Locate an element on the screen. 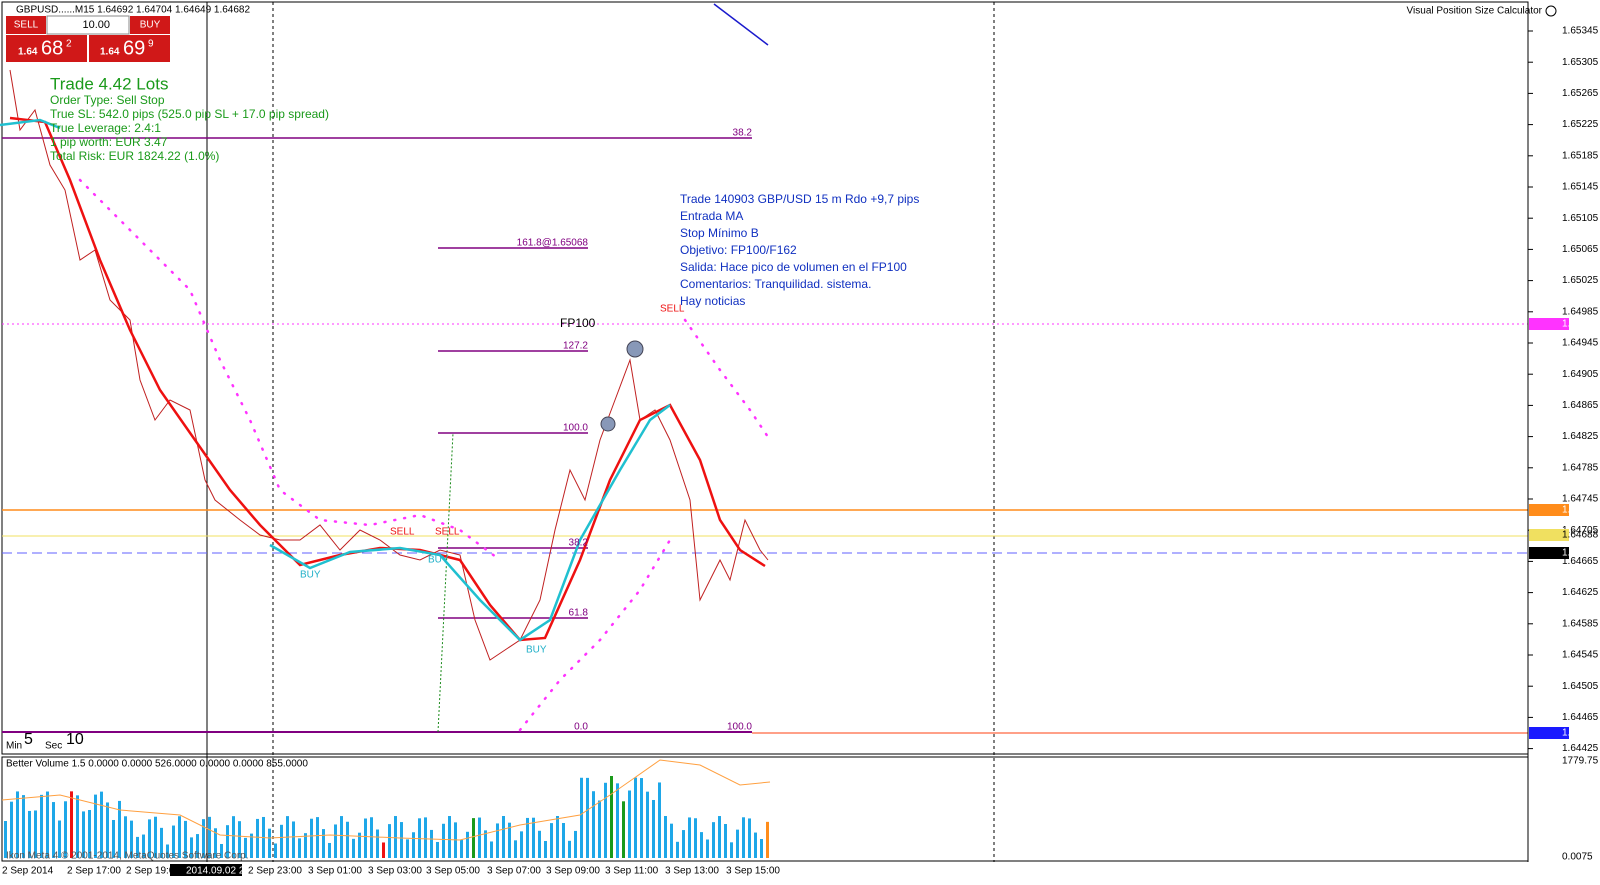  volume-min: 0.0075 is located at coordinates (1577, 857).